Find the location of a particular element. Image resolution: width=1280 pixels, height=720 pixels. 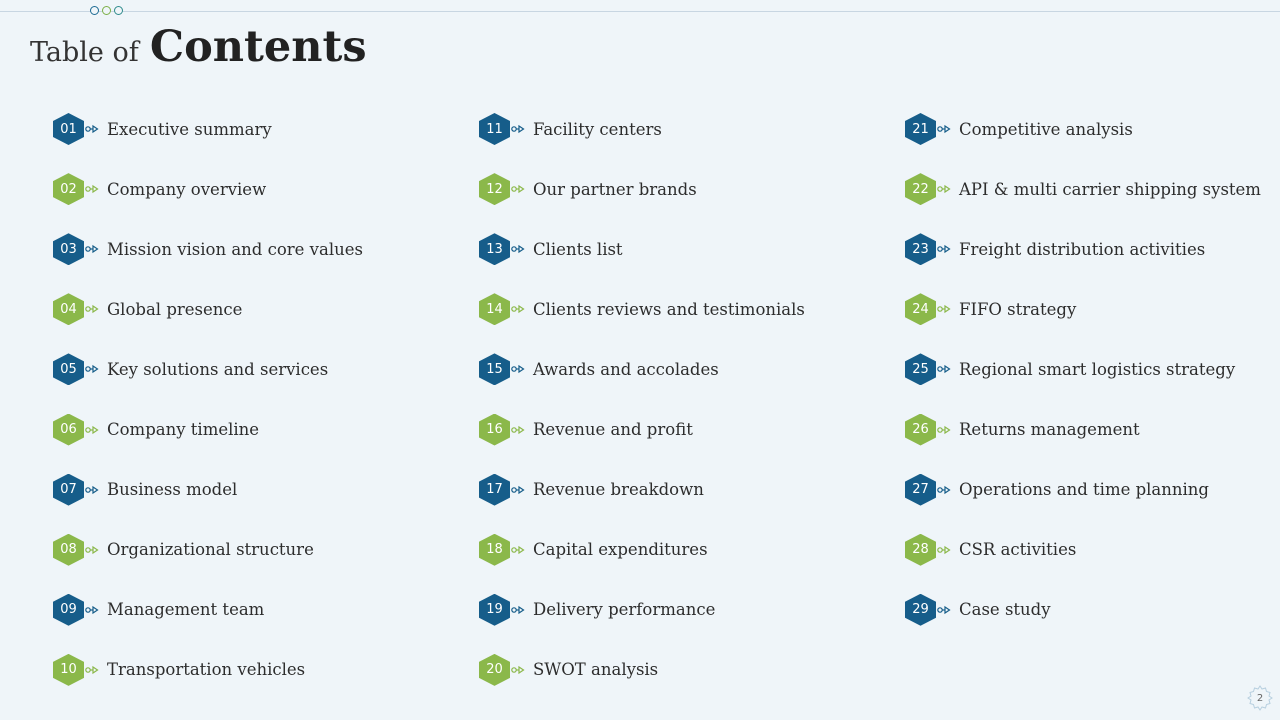

toc-item: 04 Global presence is located at coordinates (148, 309).